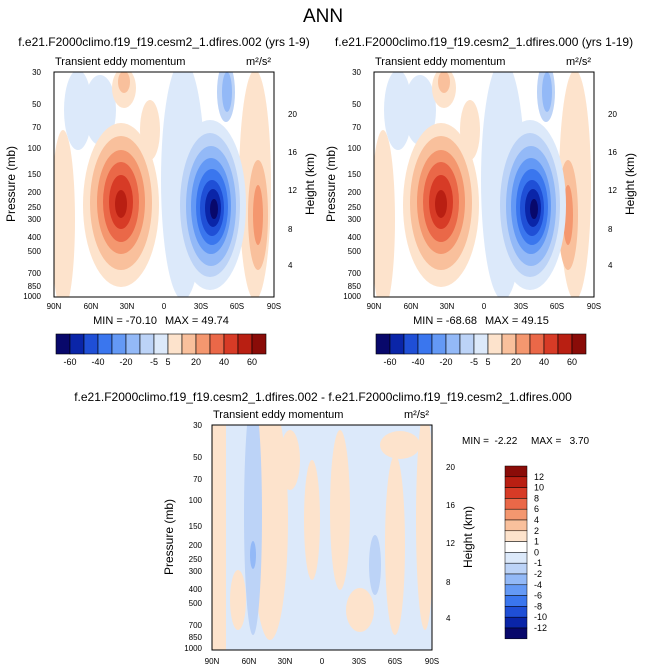 The image size is (647, 671). I want to click on panel-2-max: MAX = 49.15, so click(517, 321).